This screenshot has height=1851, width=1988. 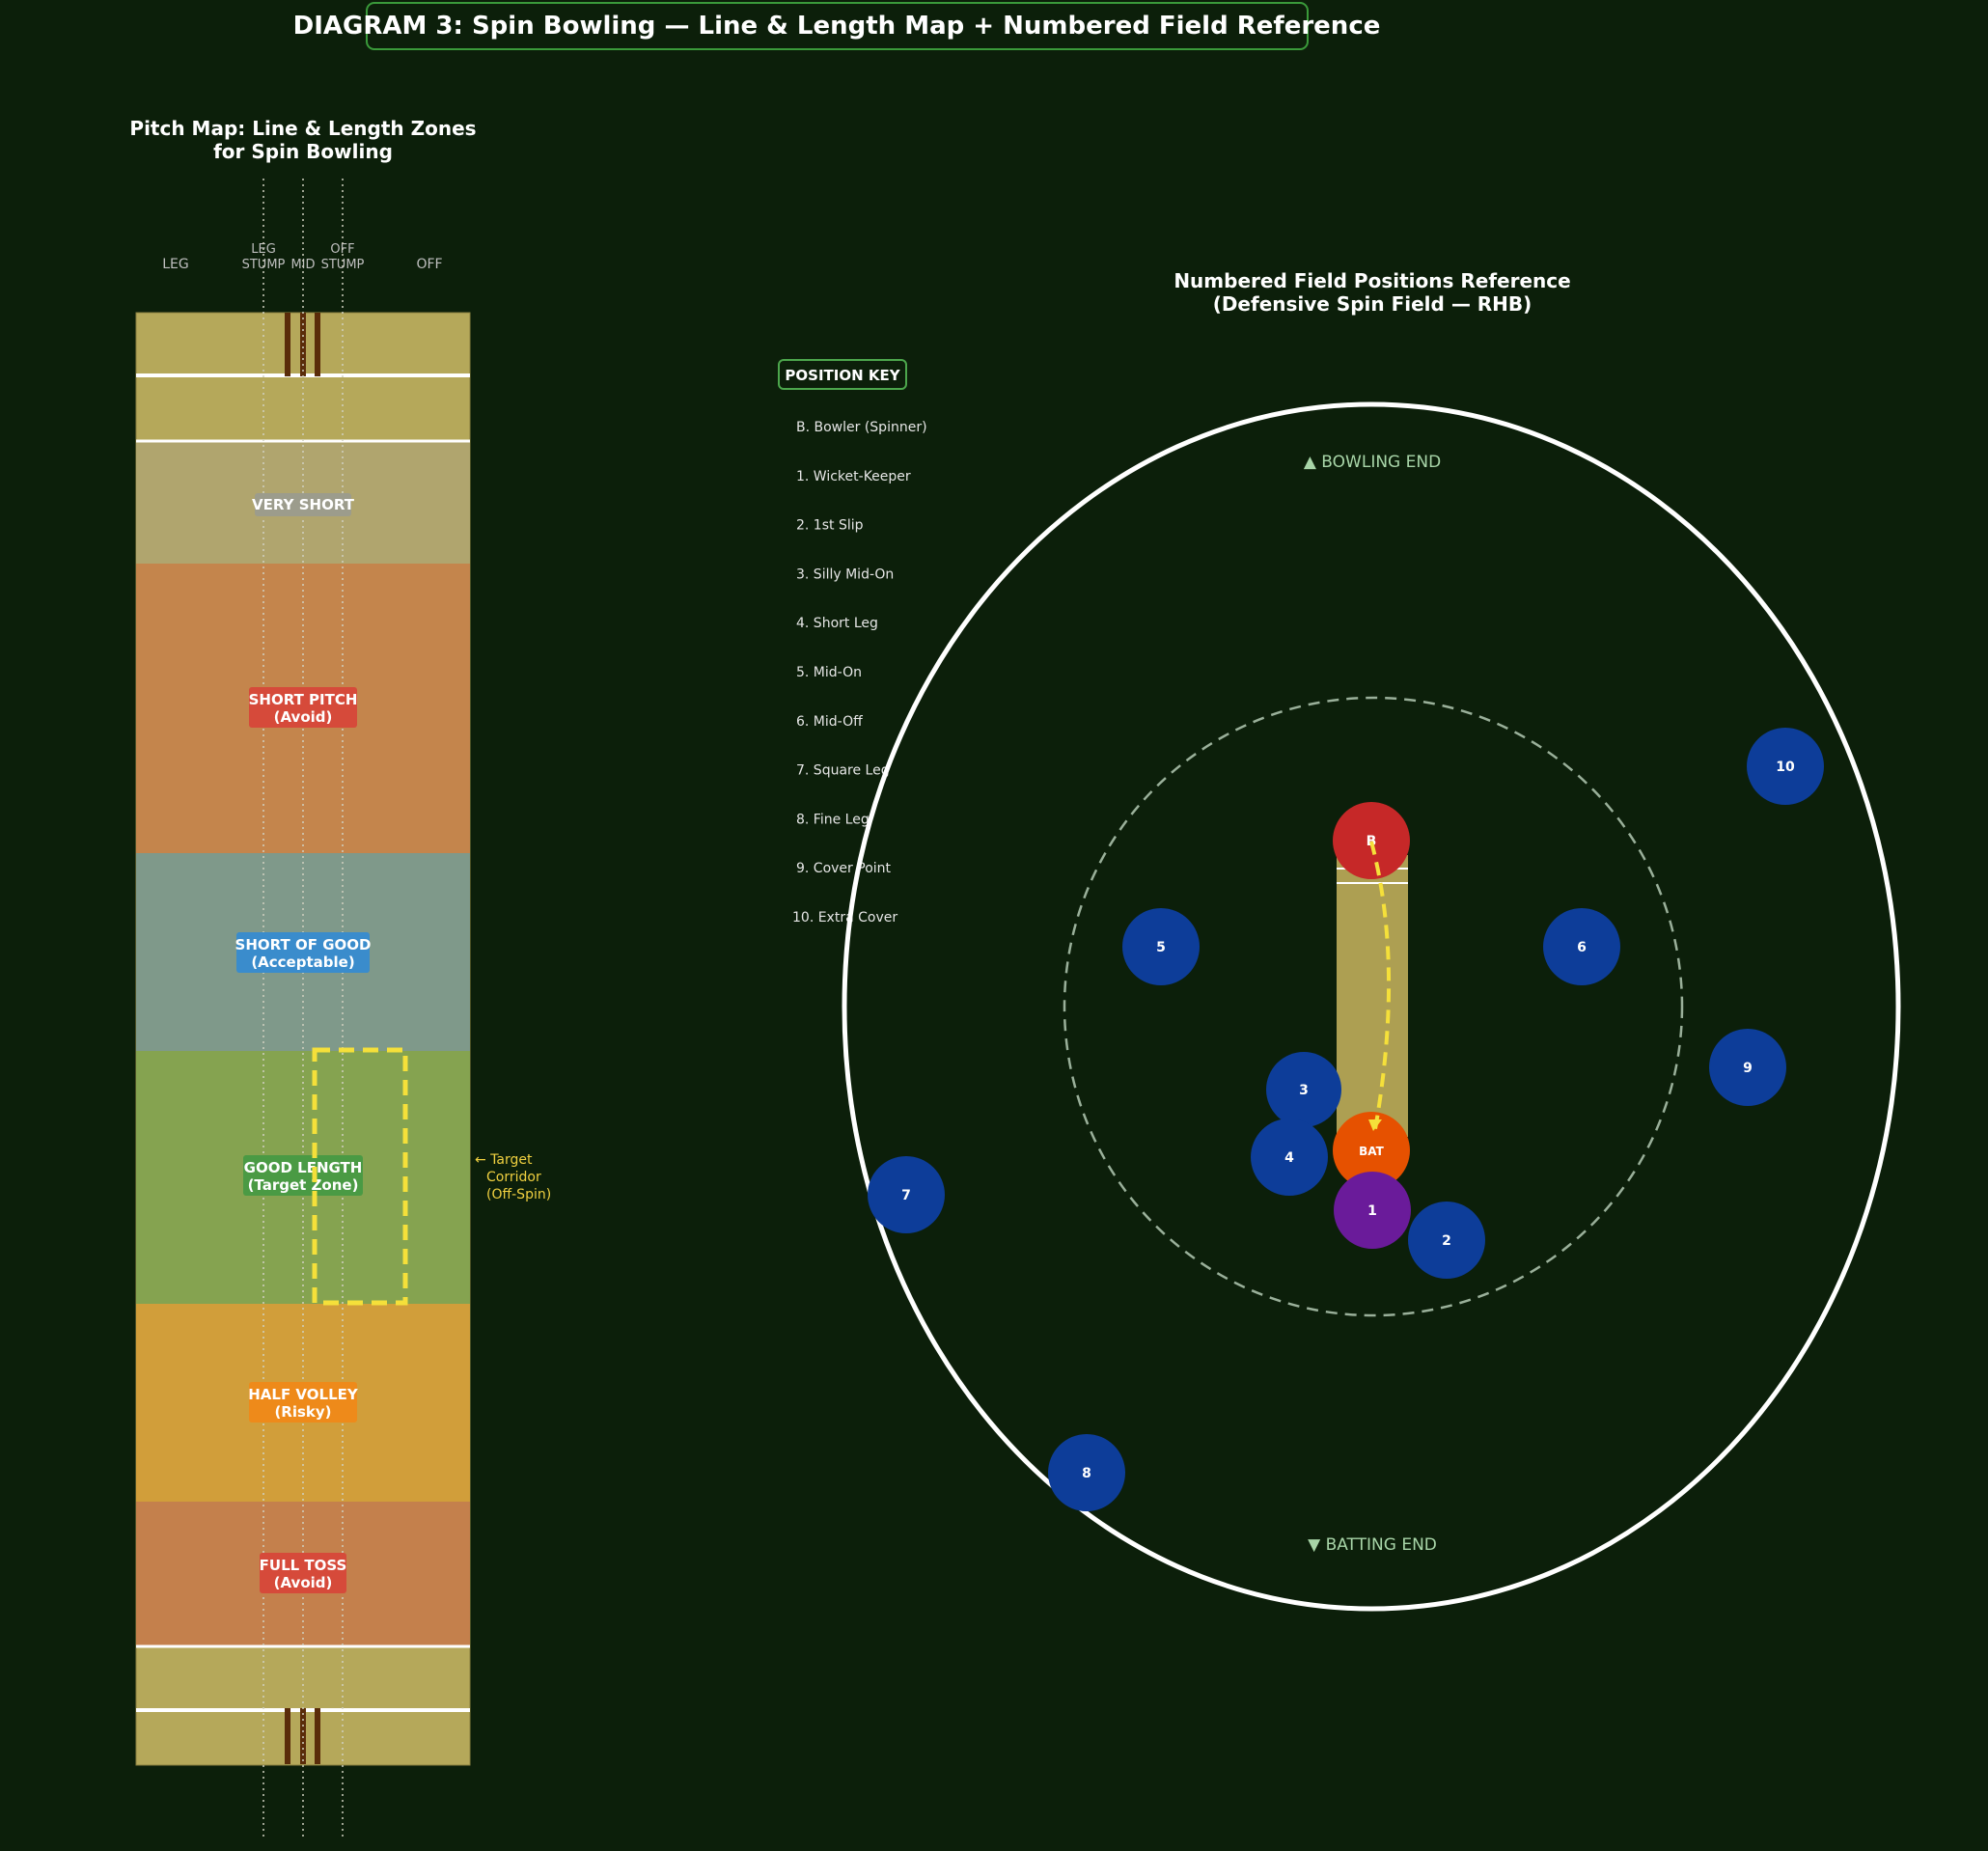 I want to click on field-subtitle: (Defensive Spin Field — RHB), so click(x=1372, y=304).